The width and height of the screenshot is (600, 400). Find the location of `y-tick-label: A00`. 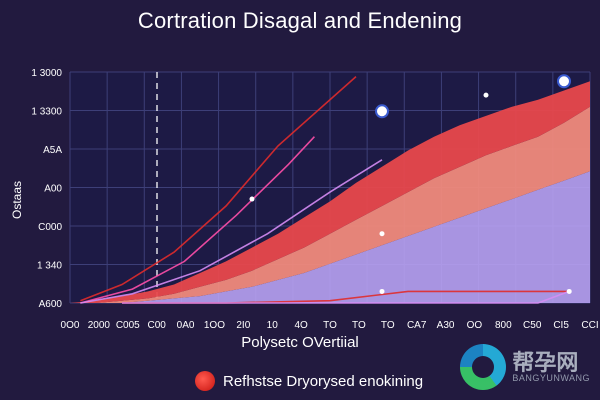

y-tick-label: A00 is located at coordinates (53, 189).